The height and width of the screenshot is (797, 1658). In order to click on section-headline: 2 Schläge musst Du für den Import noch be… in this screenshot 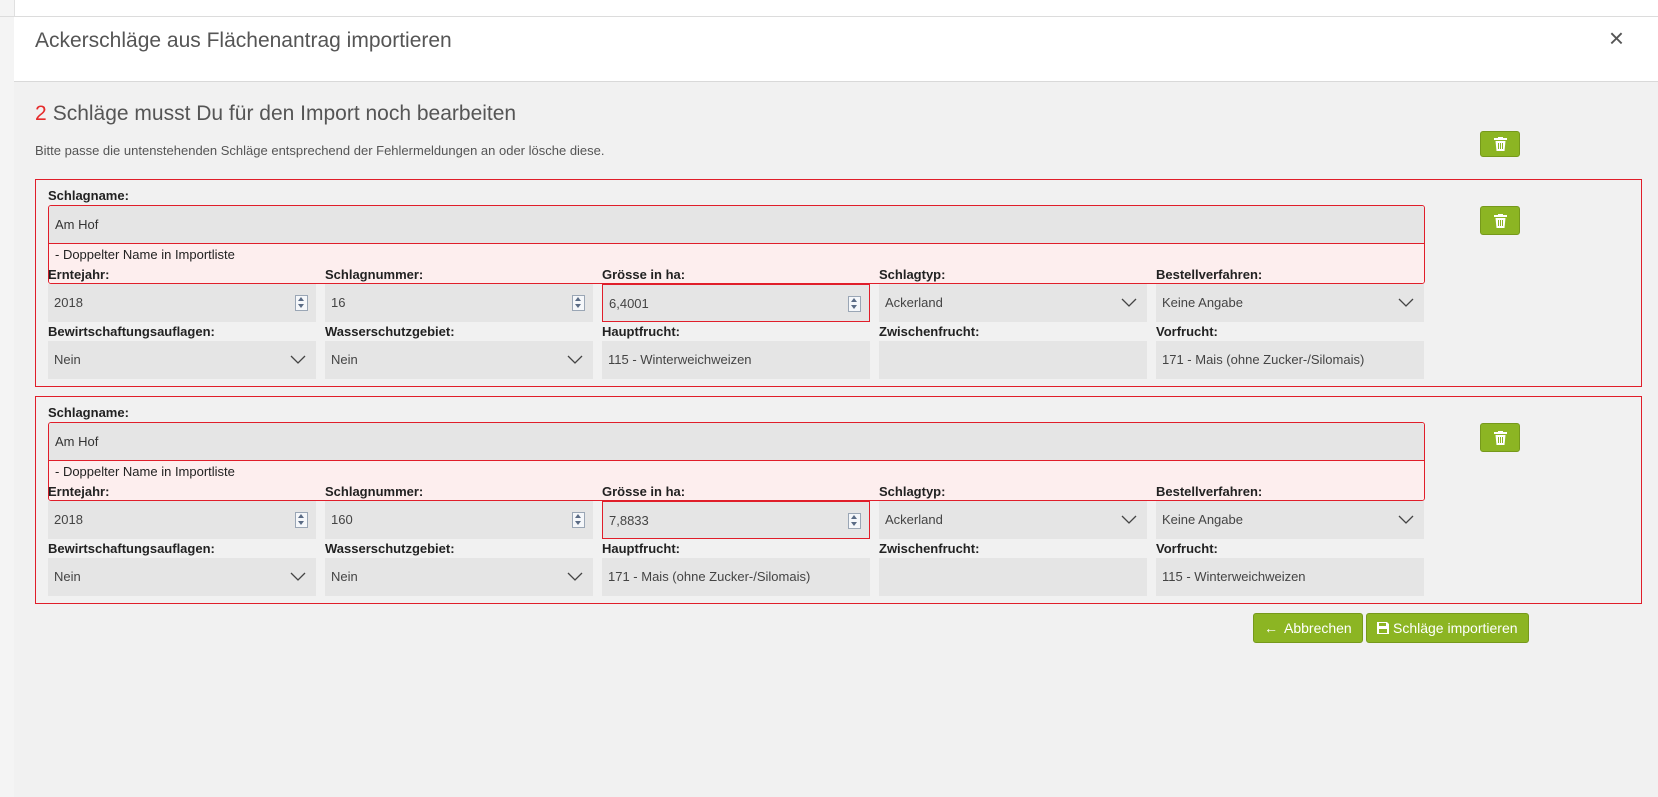, I will do `click(275, 114)`.